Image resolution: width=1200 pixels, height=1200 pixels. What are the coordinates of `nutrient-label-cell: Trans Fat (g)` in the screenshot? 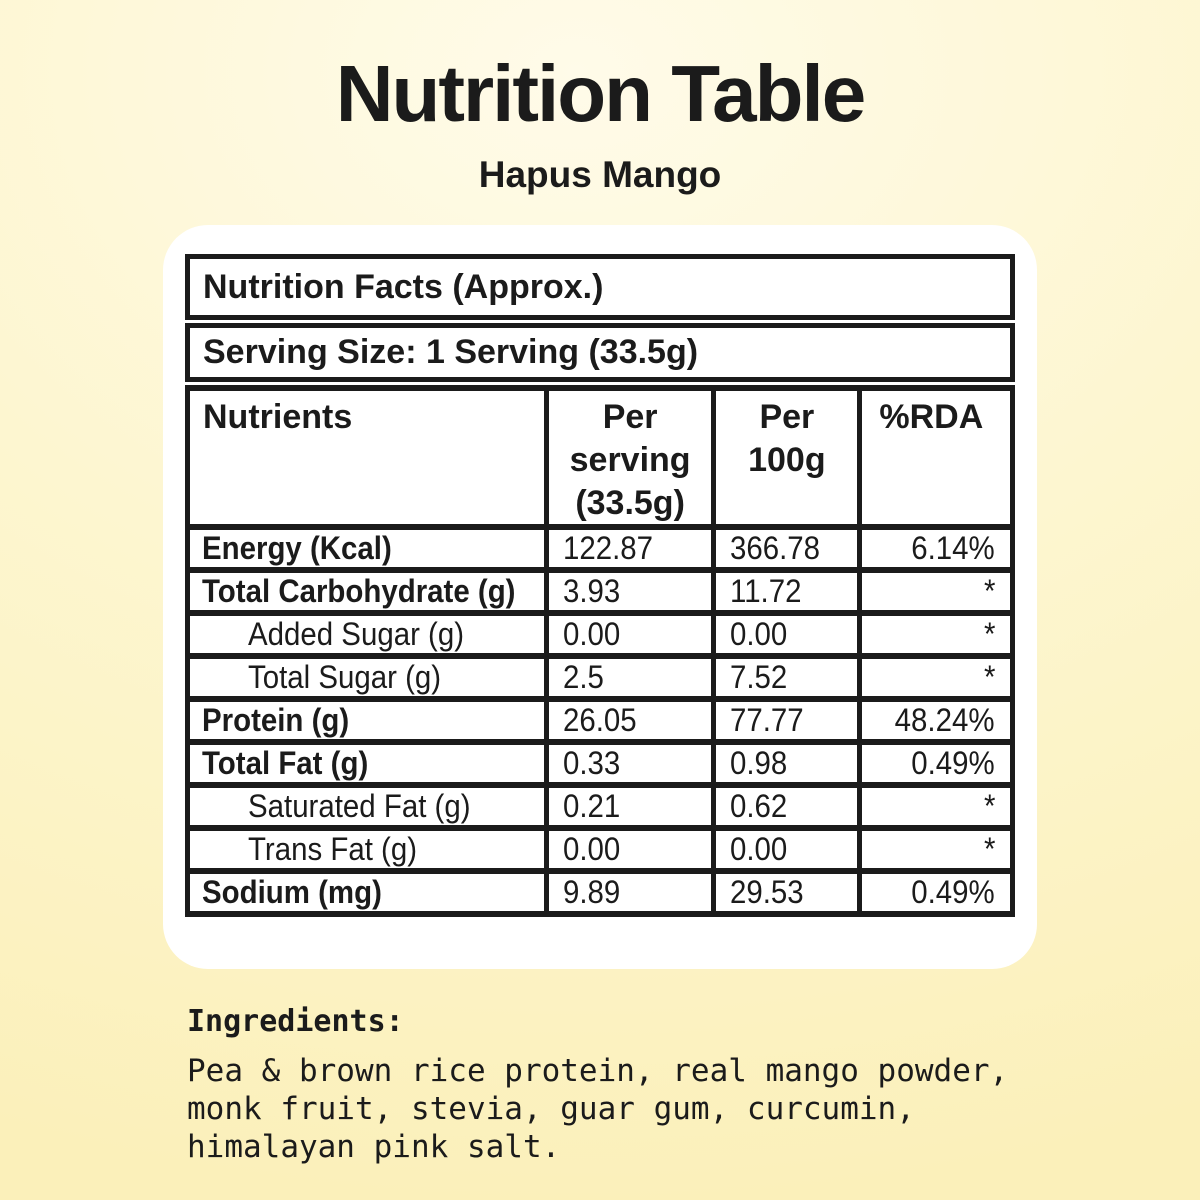 It's located at (367, 850).